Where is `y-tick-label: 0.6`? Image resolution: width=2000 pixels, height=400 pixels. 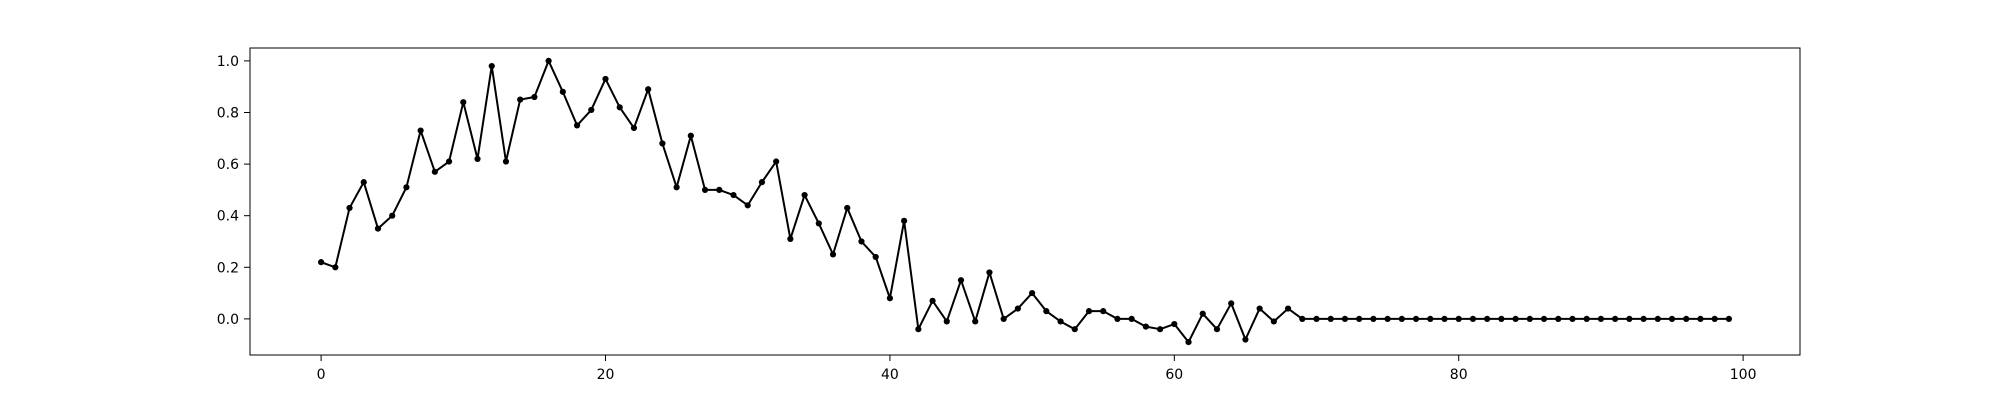 y-tick-label: 0.6 is located at coordinates (228, 165).